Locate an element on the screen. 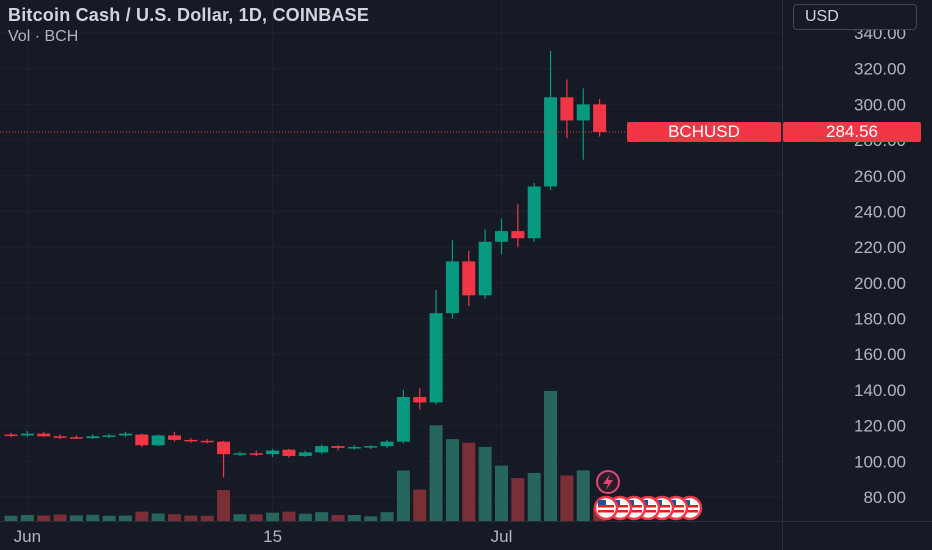 The image size is (932, 550). price-tick-label: 320.00 is located at coordinates (880, 69).